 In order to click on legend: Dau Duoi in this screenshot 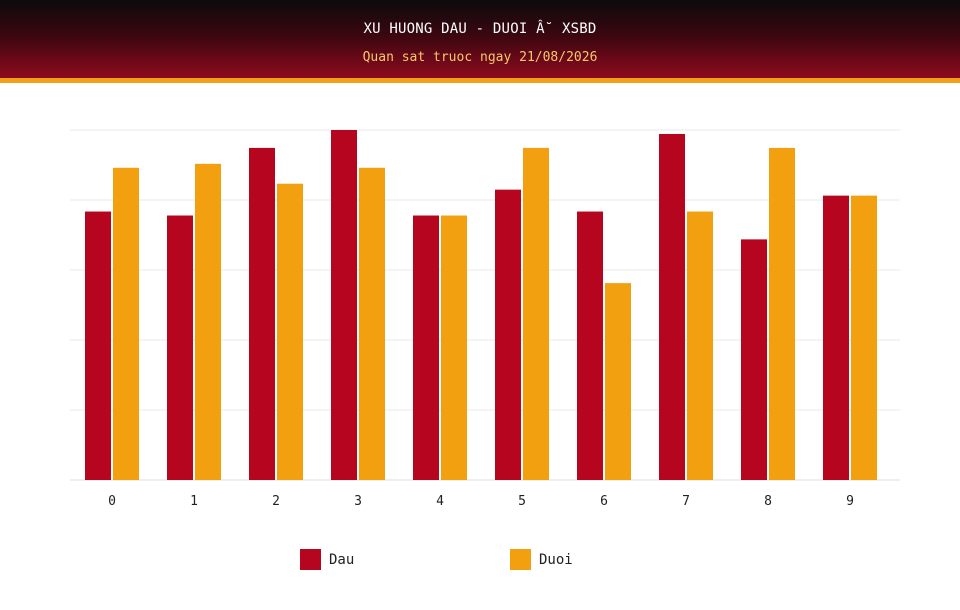, I will do `click(480, 561)`.